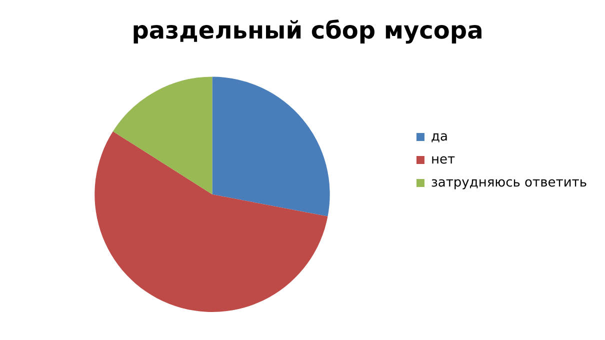 The width and height of the screenshot is (605, 340). Describe the element at coordinates (509, 182) in the screenshot. I see `legend-label: затрудняюсь ответить` at that location.